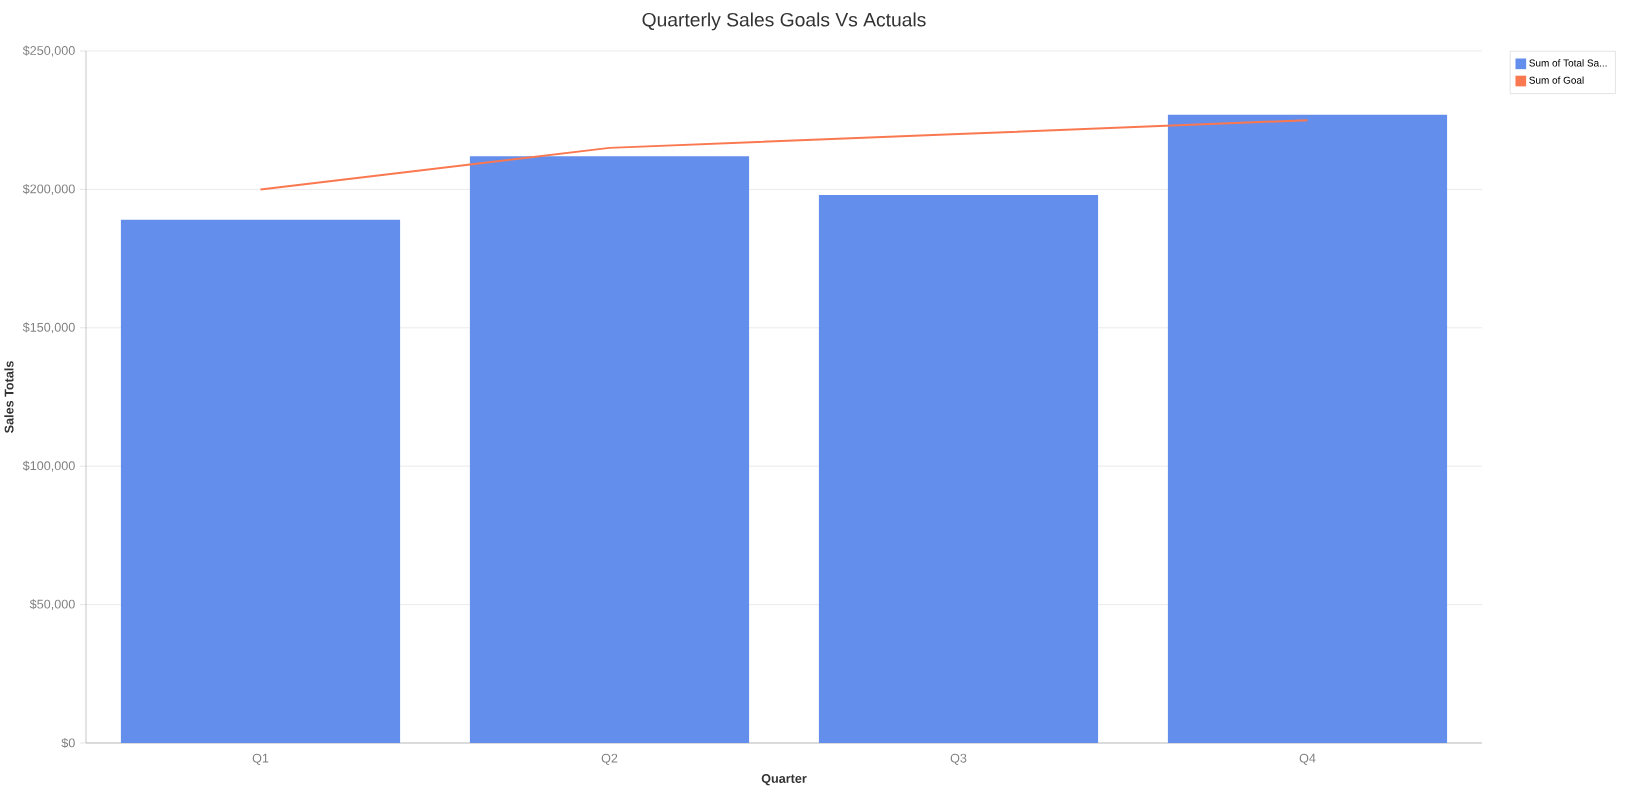 This screenshot has height=789, width=1648. Describe the element at coordinates (784, 21) in the screenshot. I see `chart-title: Quarterly Sales Goals Vs Actuals` at that location.